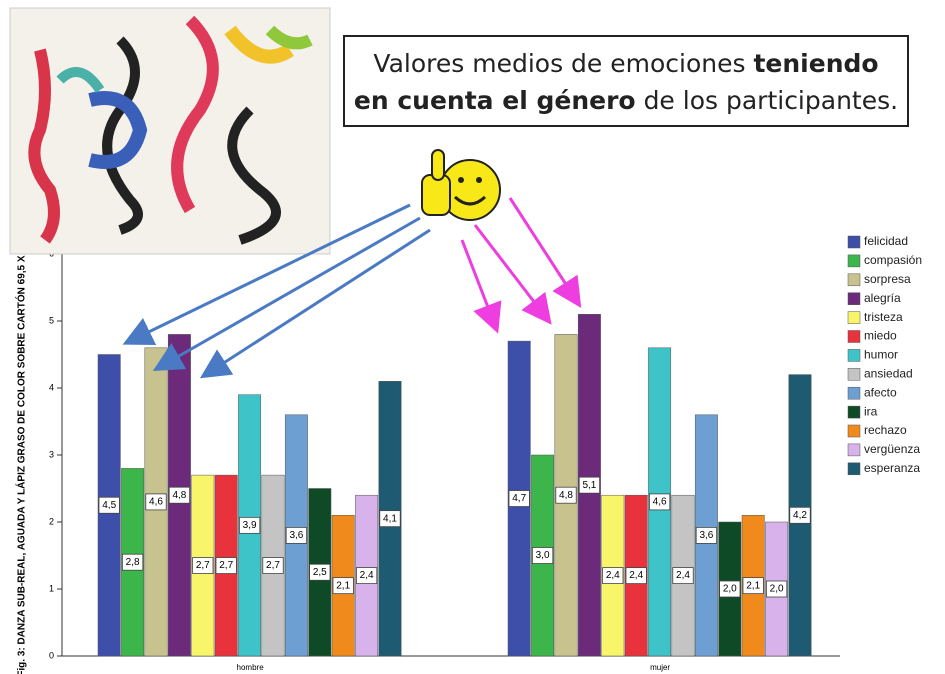  I want to click on value-label: 4,2, so click(800, 515).